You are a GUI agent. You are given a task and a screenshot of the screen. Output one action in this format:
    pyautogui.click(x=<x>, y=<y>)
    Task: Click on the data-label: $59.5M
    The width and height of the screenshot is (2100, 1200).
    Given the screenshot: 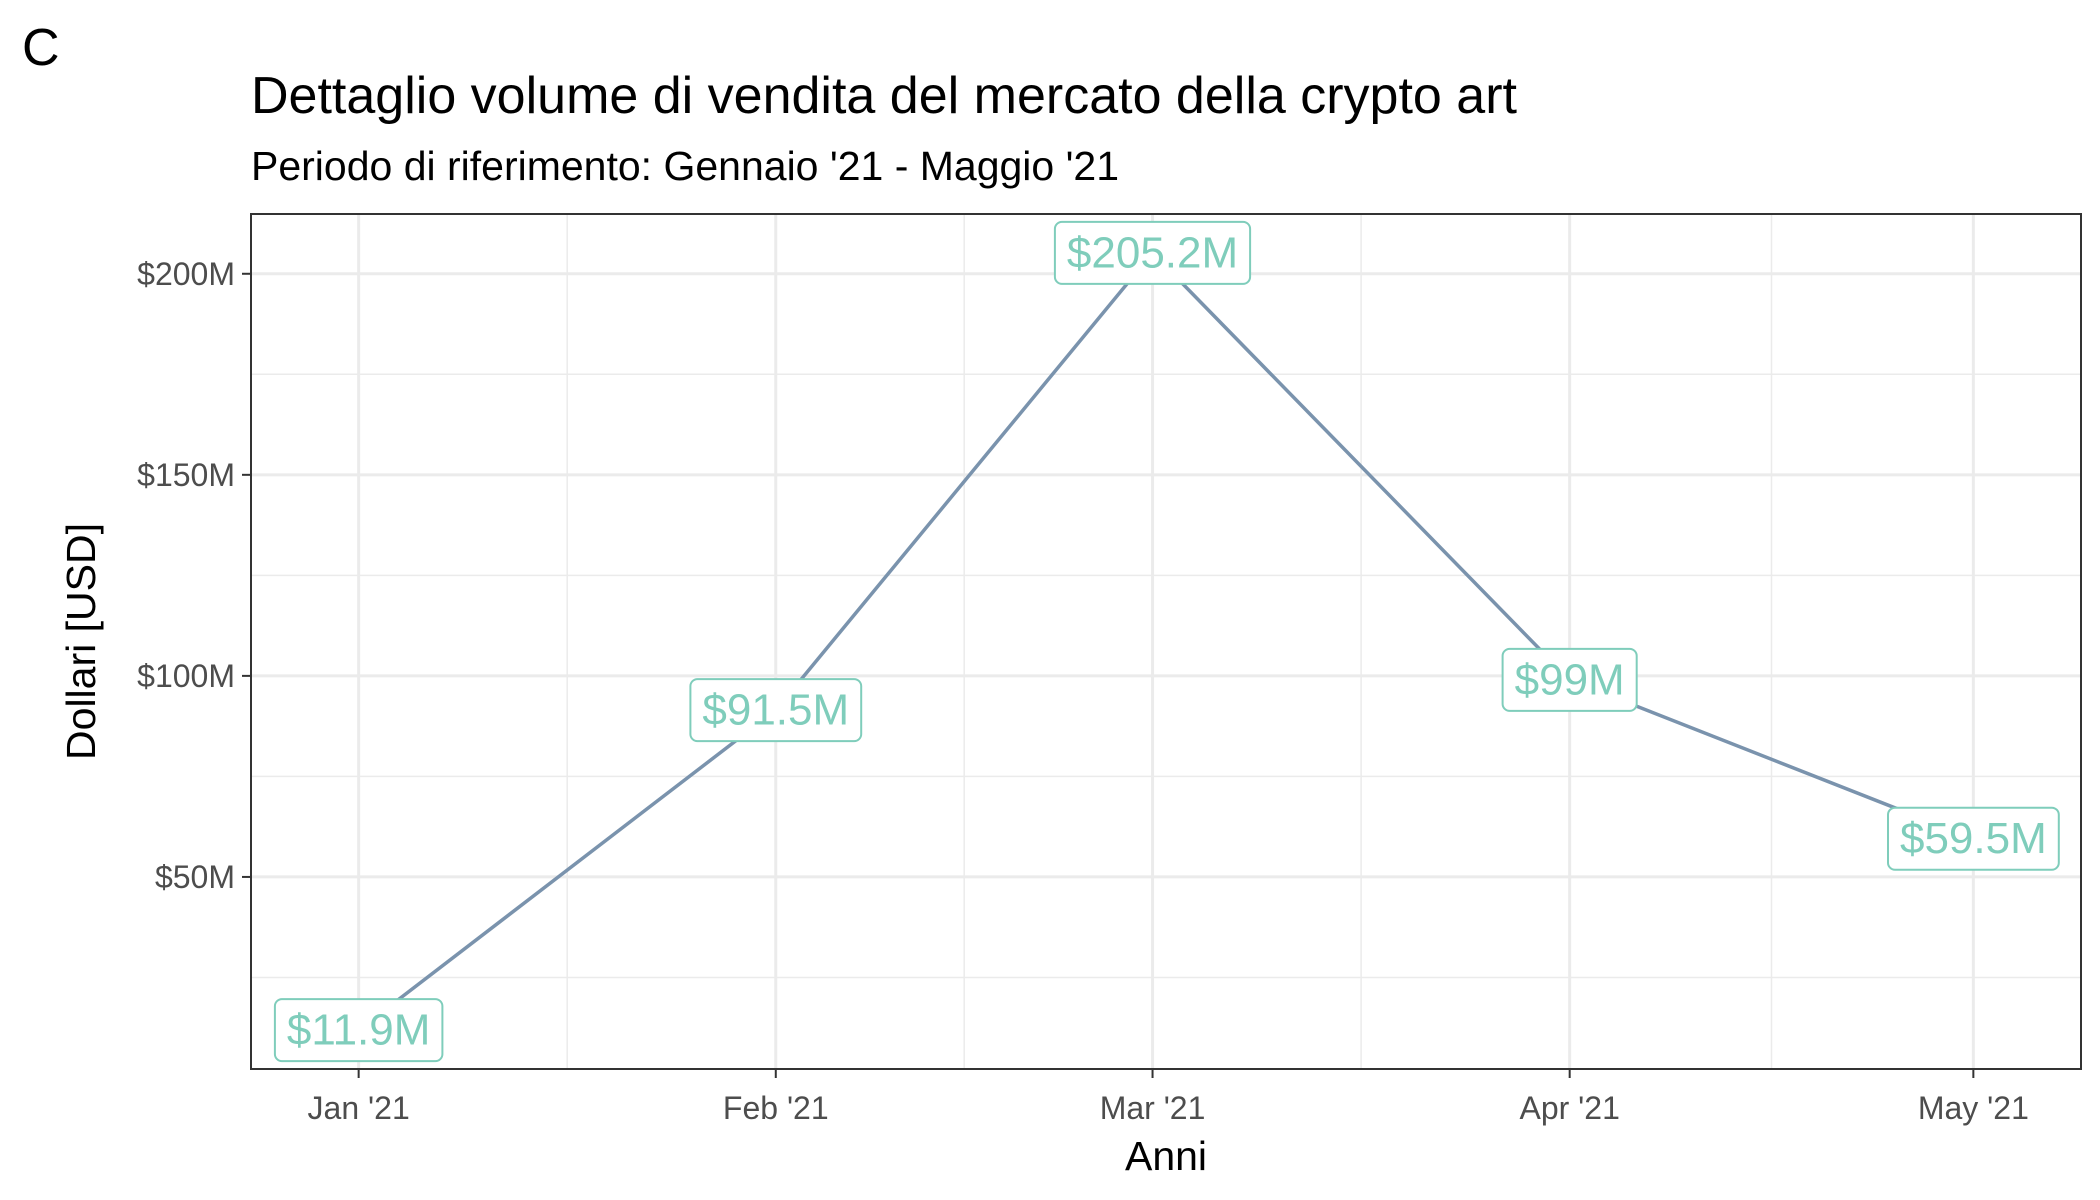 What is the action you would take?
    pyautogui.click(x=1973, y=838)
    